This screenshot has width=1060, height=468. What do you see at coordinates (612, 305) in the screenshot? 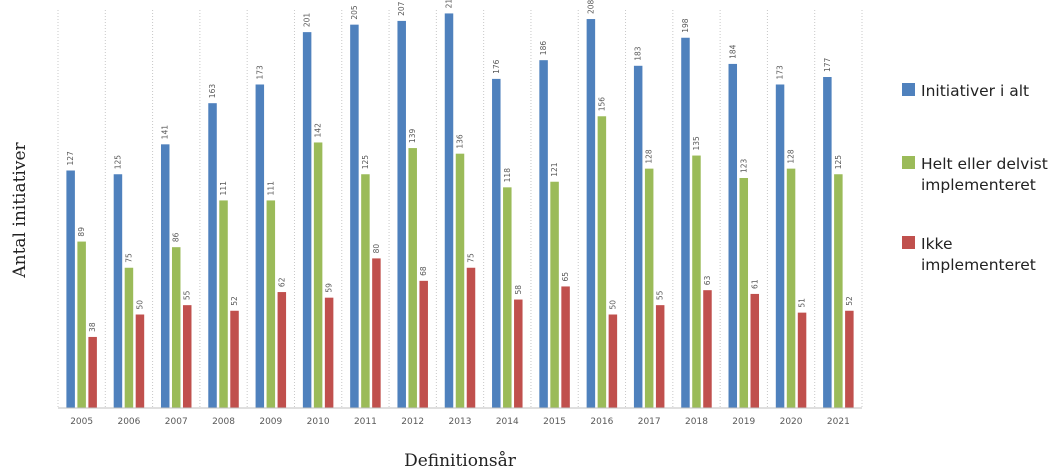
I see `data-label: 50` at bounding box center [612, 305].